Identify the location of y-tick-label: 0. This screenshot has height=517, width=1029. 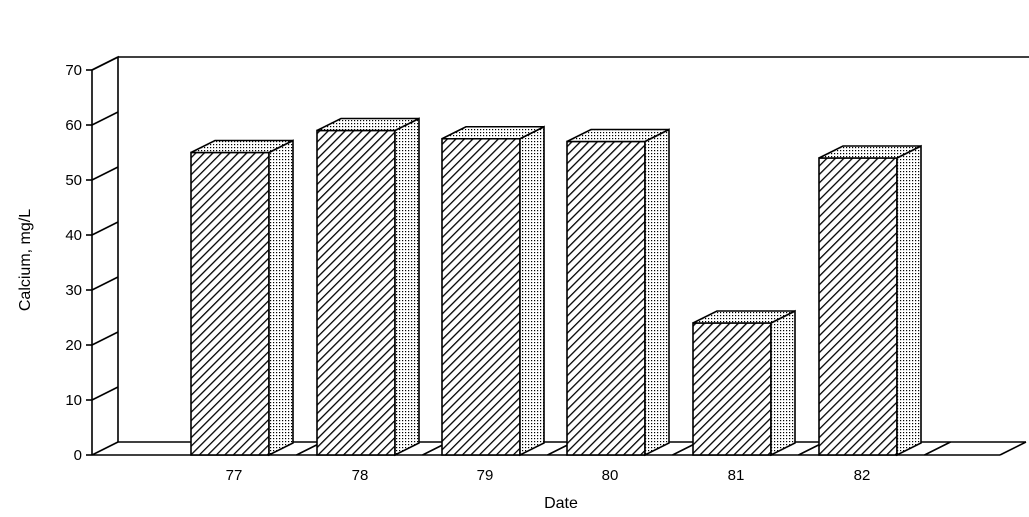
(78, 455).